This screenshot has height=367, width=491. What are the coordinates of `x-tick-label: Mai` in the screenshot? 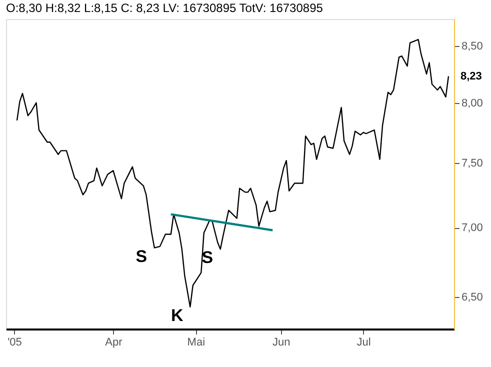 It's located at (196, 342).